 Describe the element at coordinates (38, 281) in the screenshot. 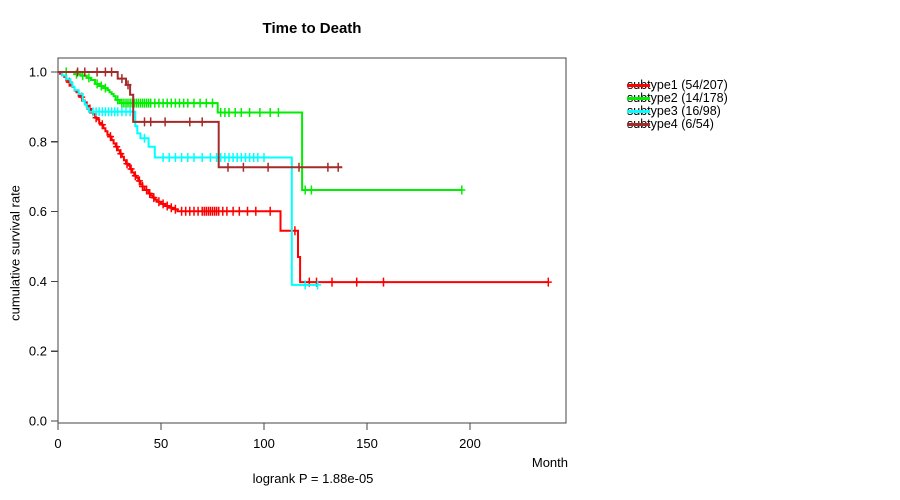

I see `y-axis-tick-label: 0.4` at that location.